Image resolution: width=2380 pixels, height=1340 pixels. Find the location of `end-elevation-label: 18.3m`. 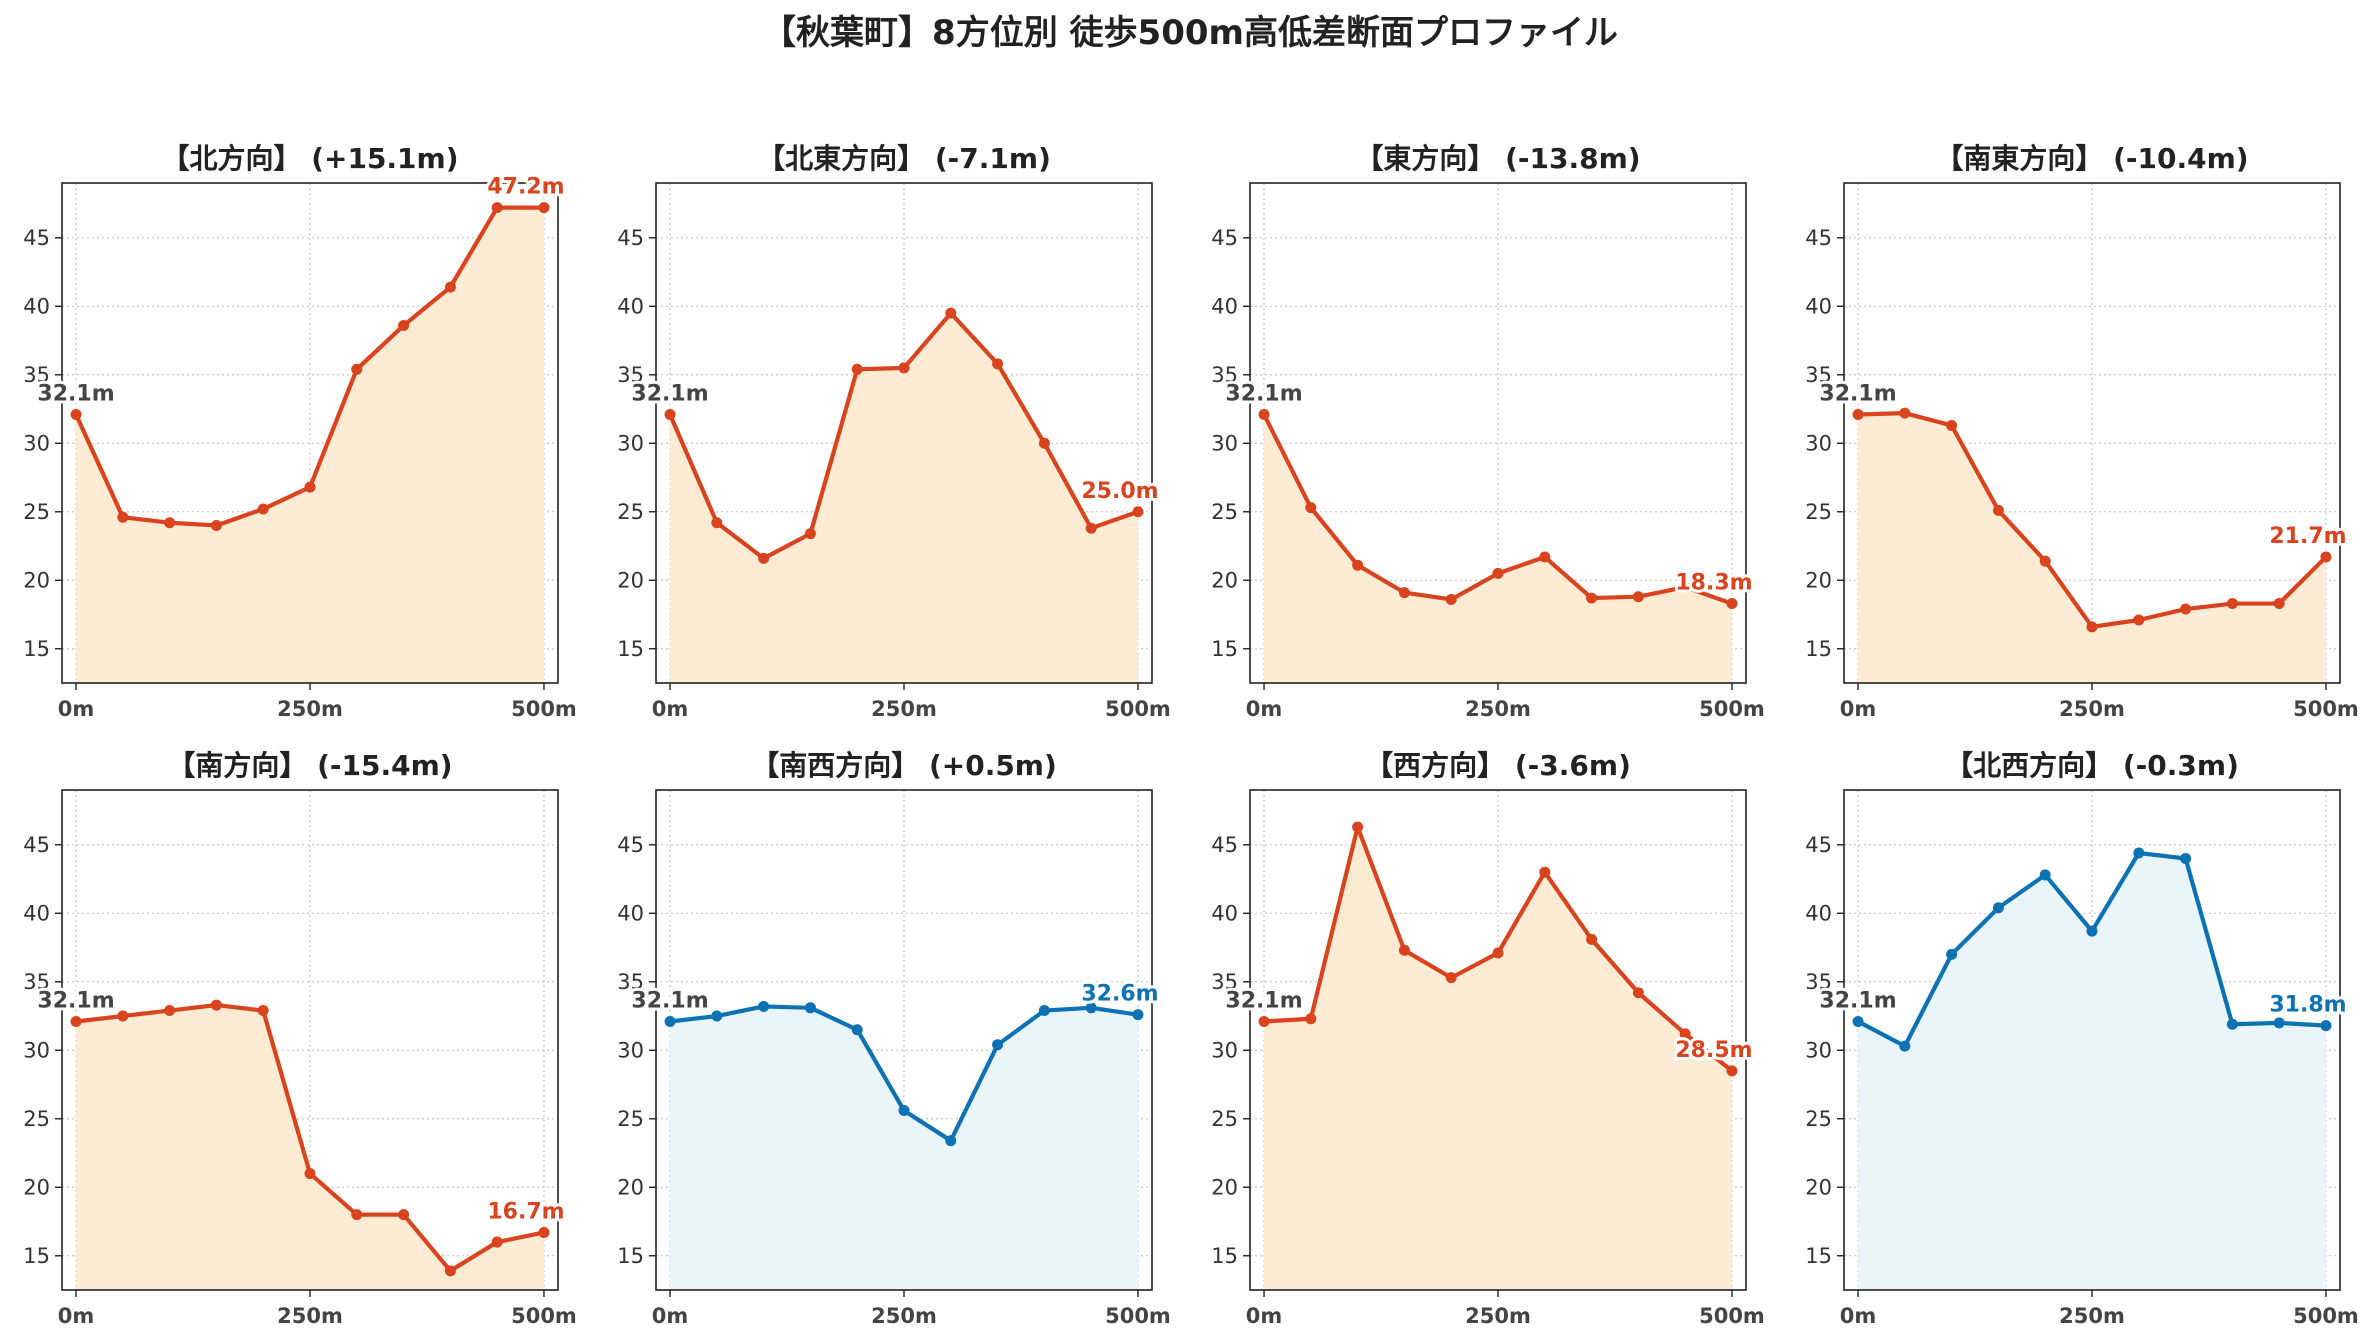

end-elevation-label: 18.3m is located at coordinates (1713, 583).